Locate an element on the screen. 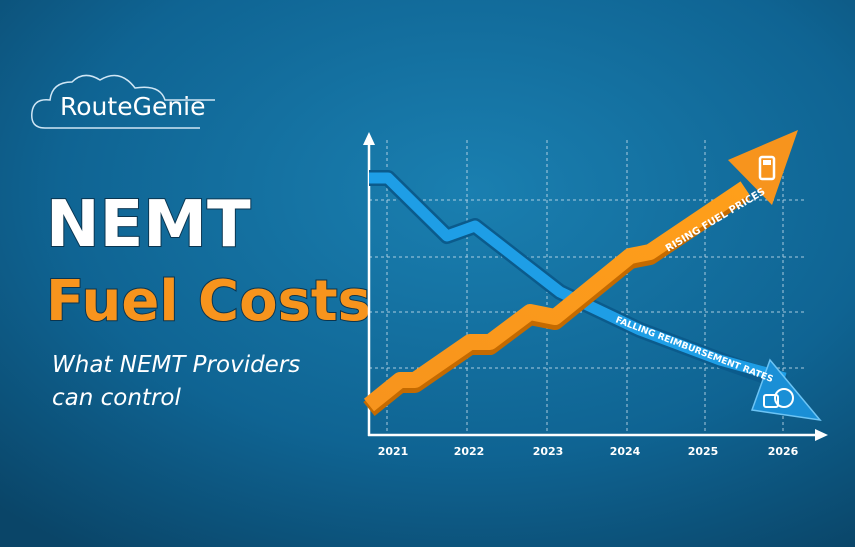  brand: RouteGenie is located at coordinates (133, 106).